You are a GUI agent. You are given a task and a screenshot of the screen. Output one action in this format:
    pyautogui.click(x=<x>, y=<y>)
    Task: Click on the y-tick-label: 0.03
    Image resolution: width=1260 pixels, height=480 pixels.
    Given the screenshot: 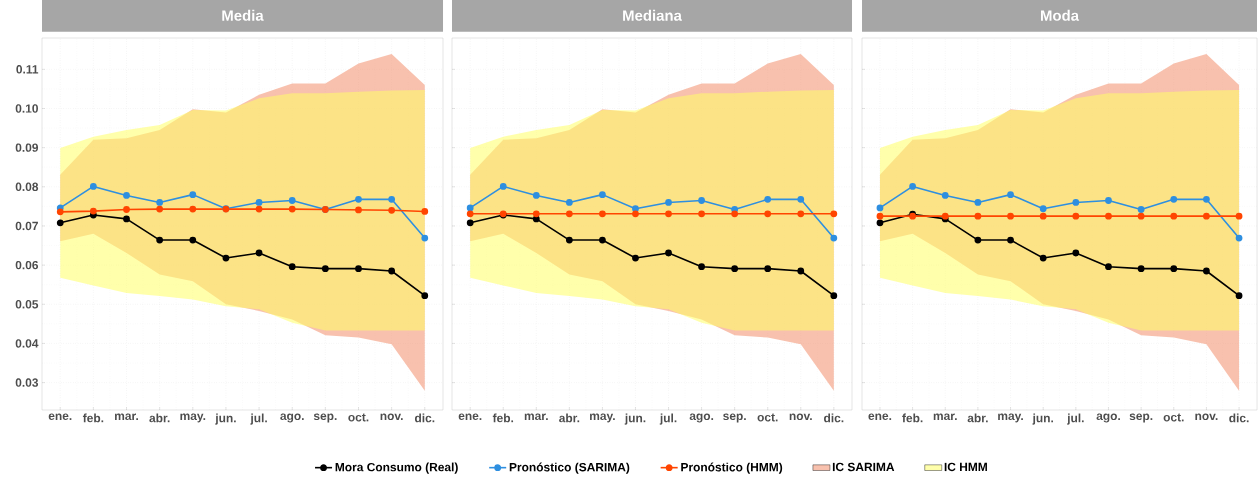 What is the action you would take?
    pyautogui.click(x=27, y=382)
    